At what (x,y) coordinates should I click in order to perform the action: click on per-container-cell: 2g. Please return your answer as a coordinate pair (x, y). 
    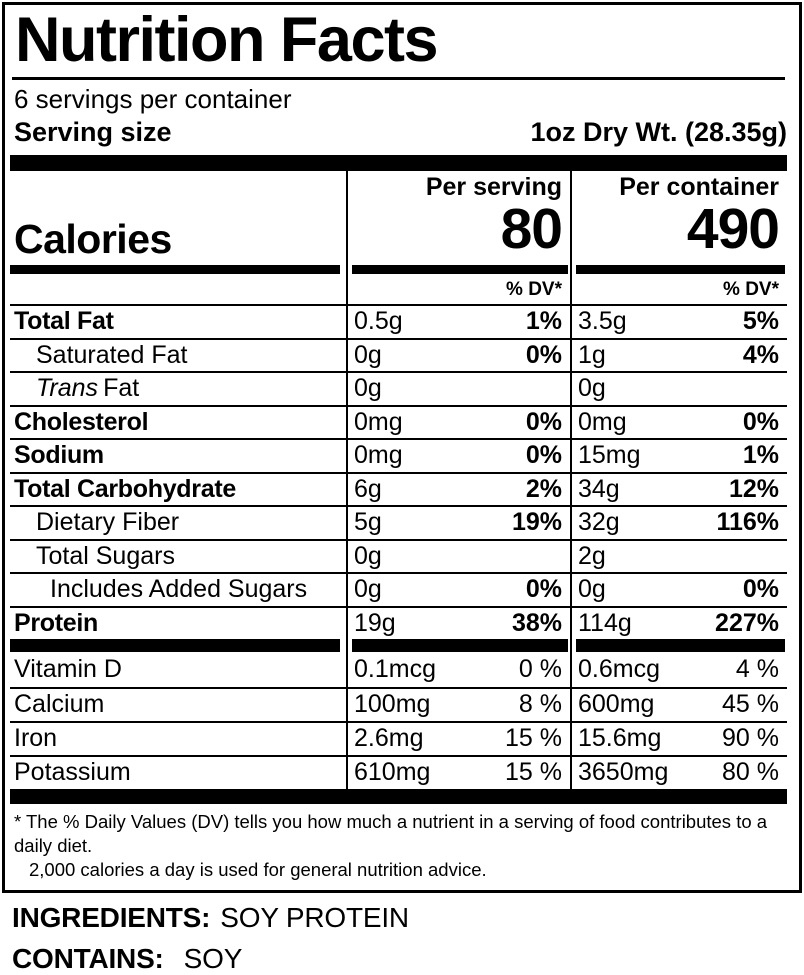
    Looking at the image, I should click on (678, 555).